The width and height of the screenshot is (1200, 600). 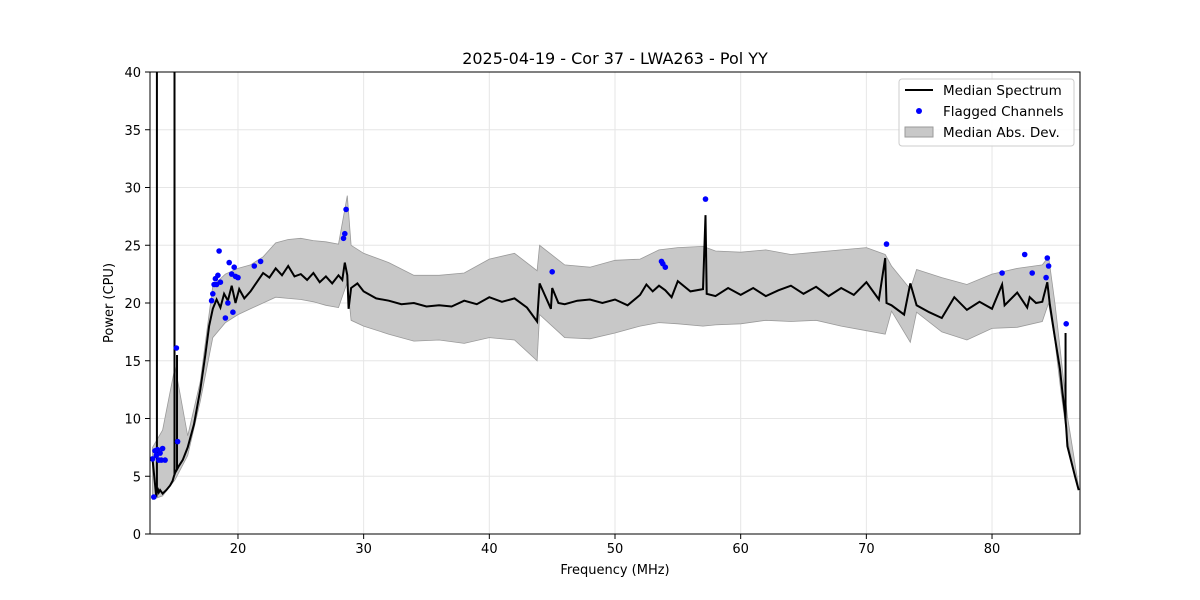 What do you see at coordinates (615, 549) in the screenshot?
I see `x-tick-label: 50` at bounding box center [615, 549].